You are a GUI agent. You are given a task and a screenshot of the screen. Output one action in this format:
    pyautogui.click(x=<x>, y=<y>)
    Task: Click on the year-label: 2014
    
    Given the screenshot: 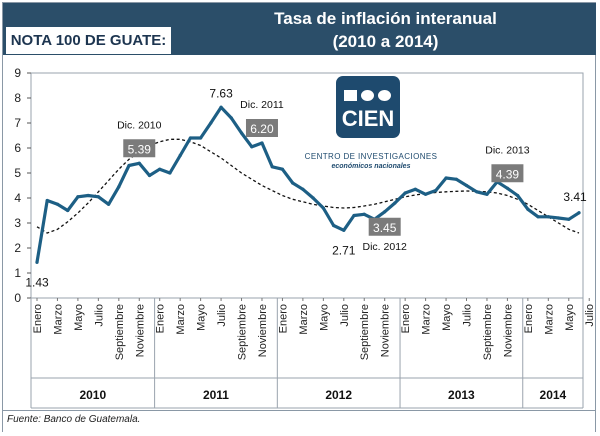 What is the action you would take?
    pyautogui.click(x=553, y=395)
    